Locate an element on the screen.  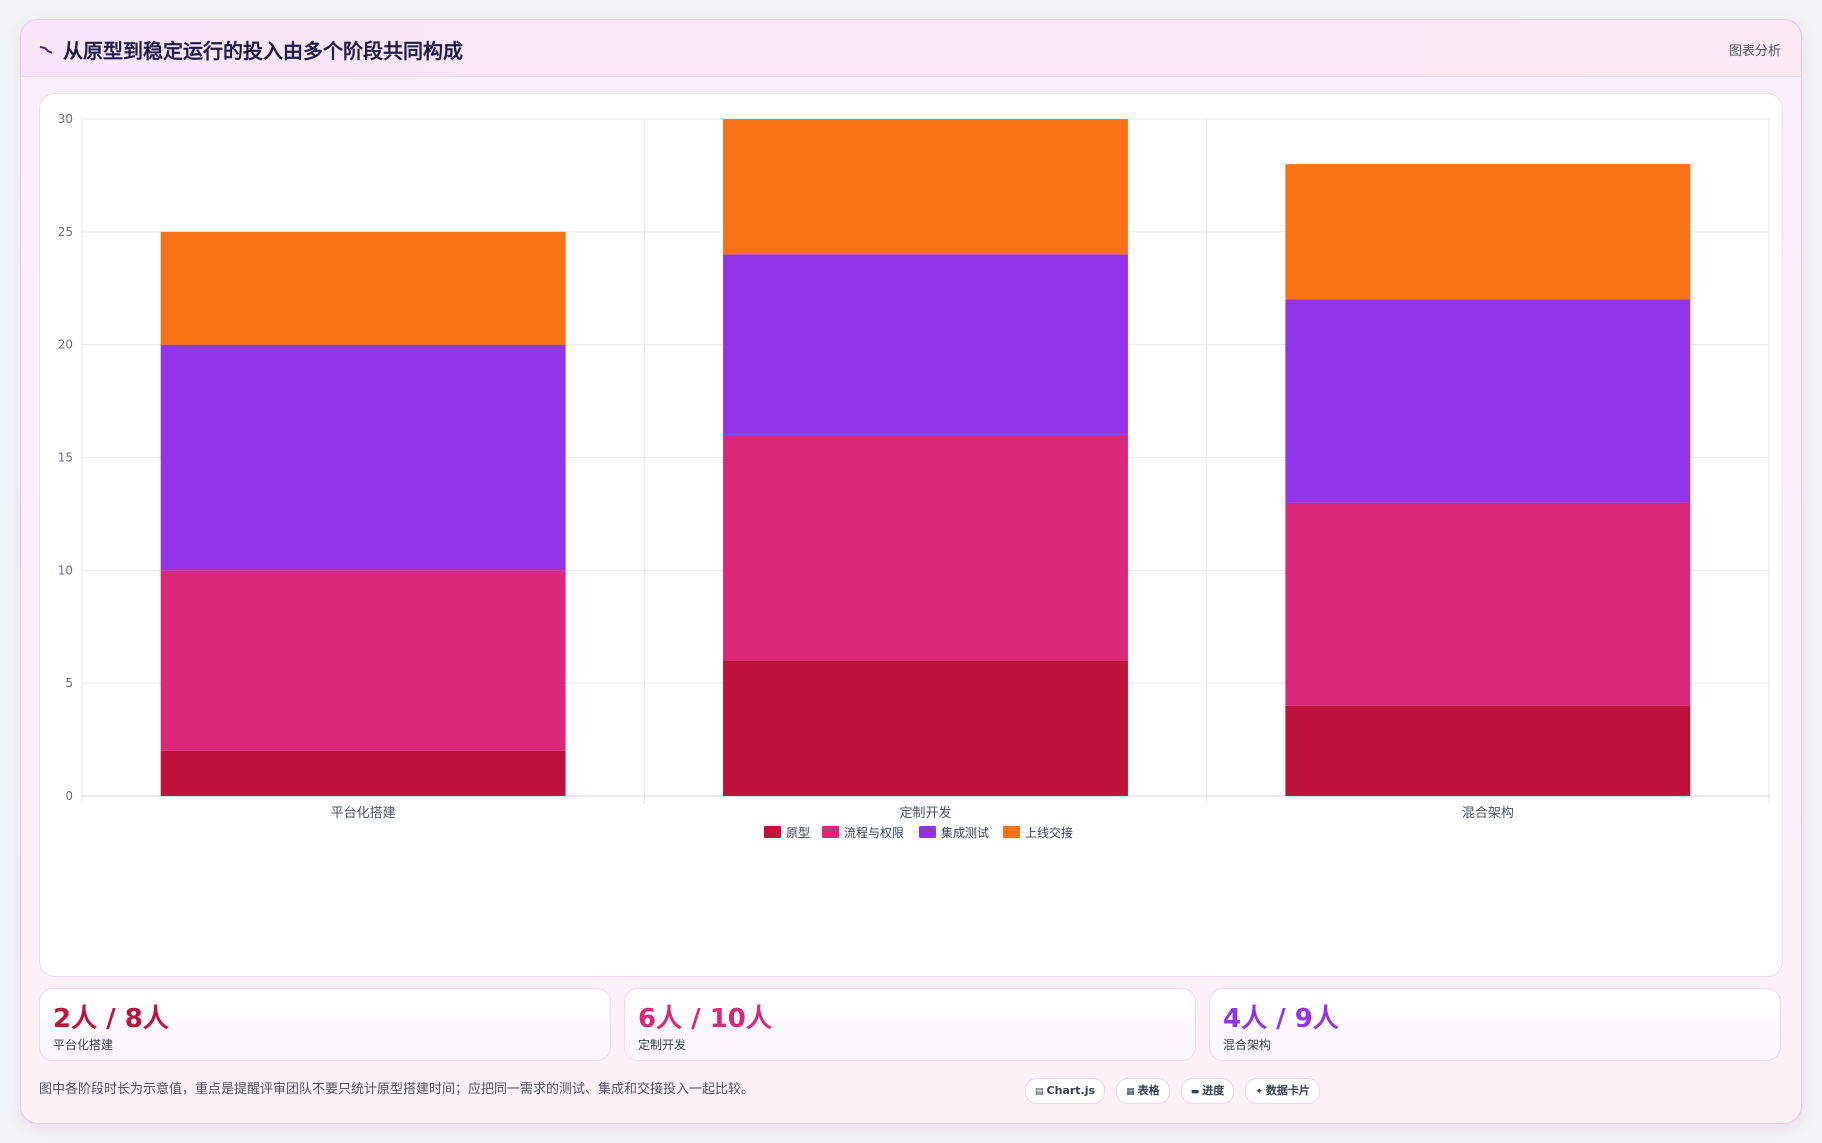
stat-value: 6人 / 10人 is located at coordinates (705, 1019).